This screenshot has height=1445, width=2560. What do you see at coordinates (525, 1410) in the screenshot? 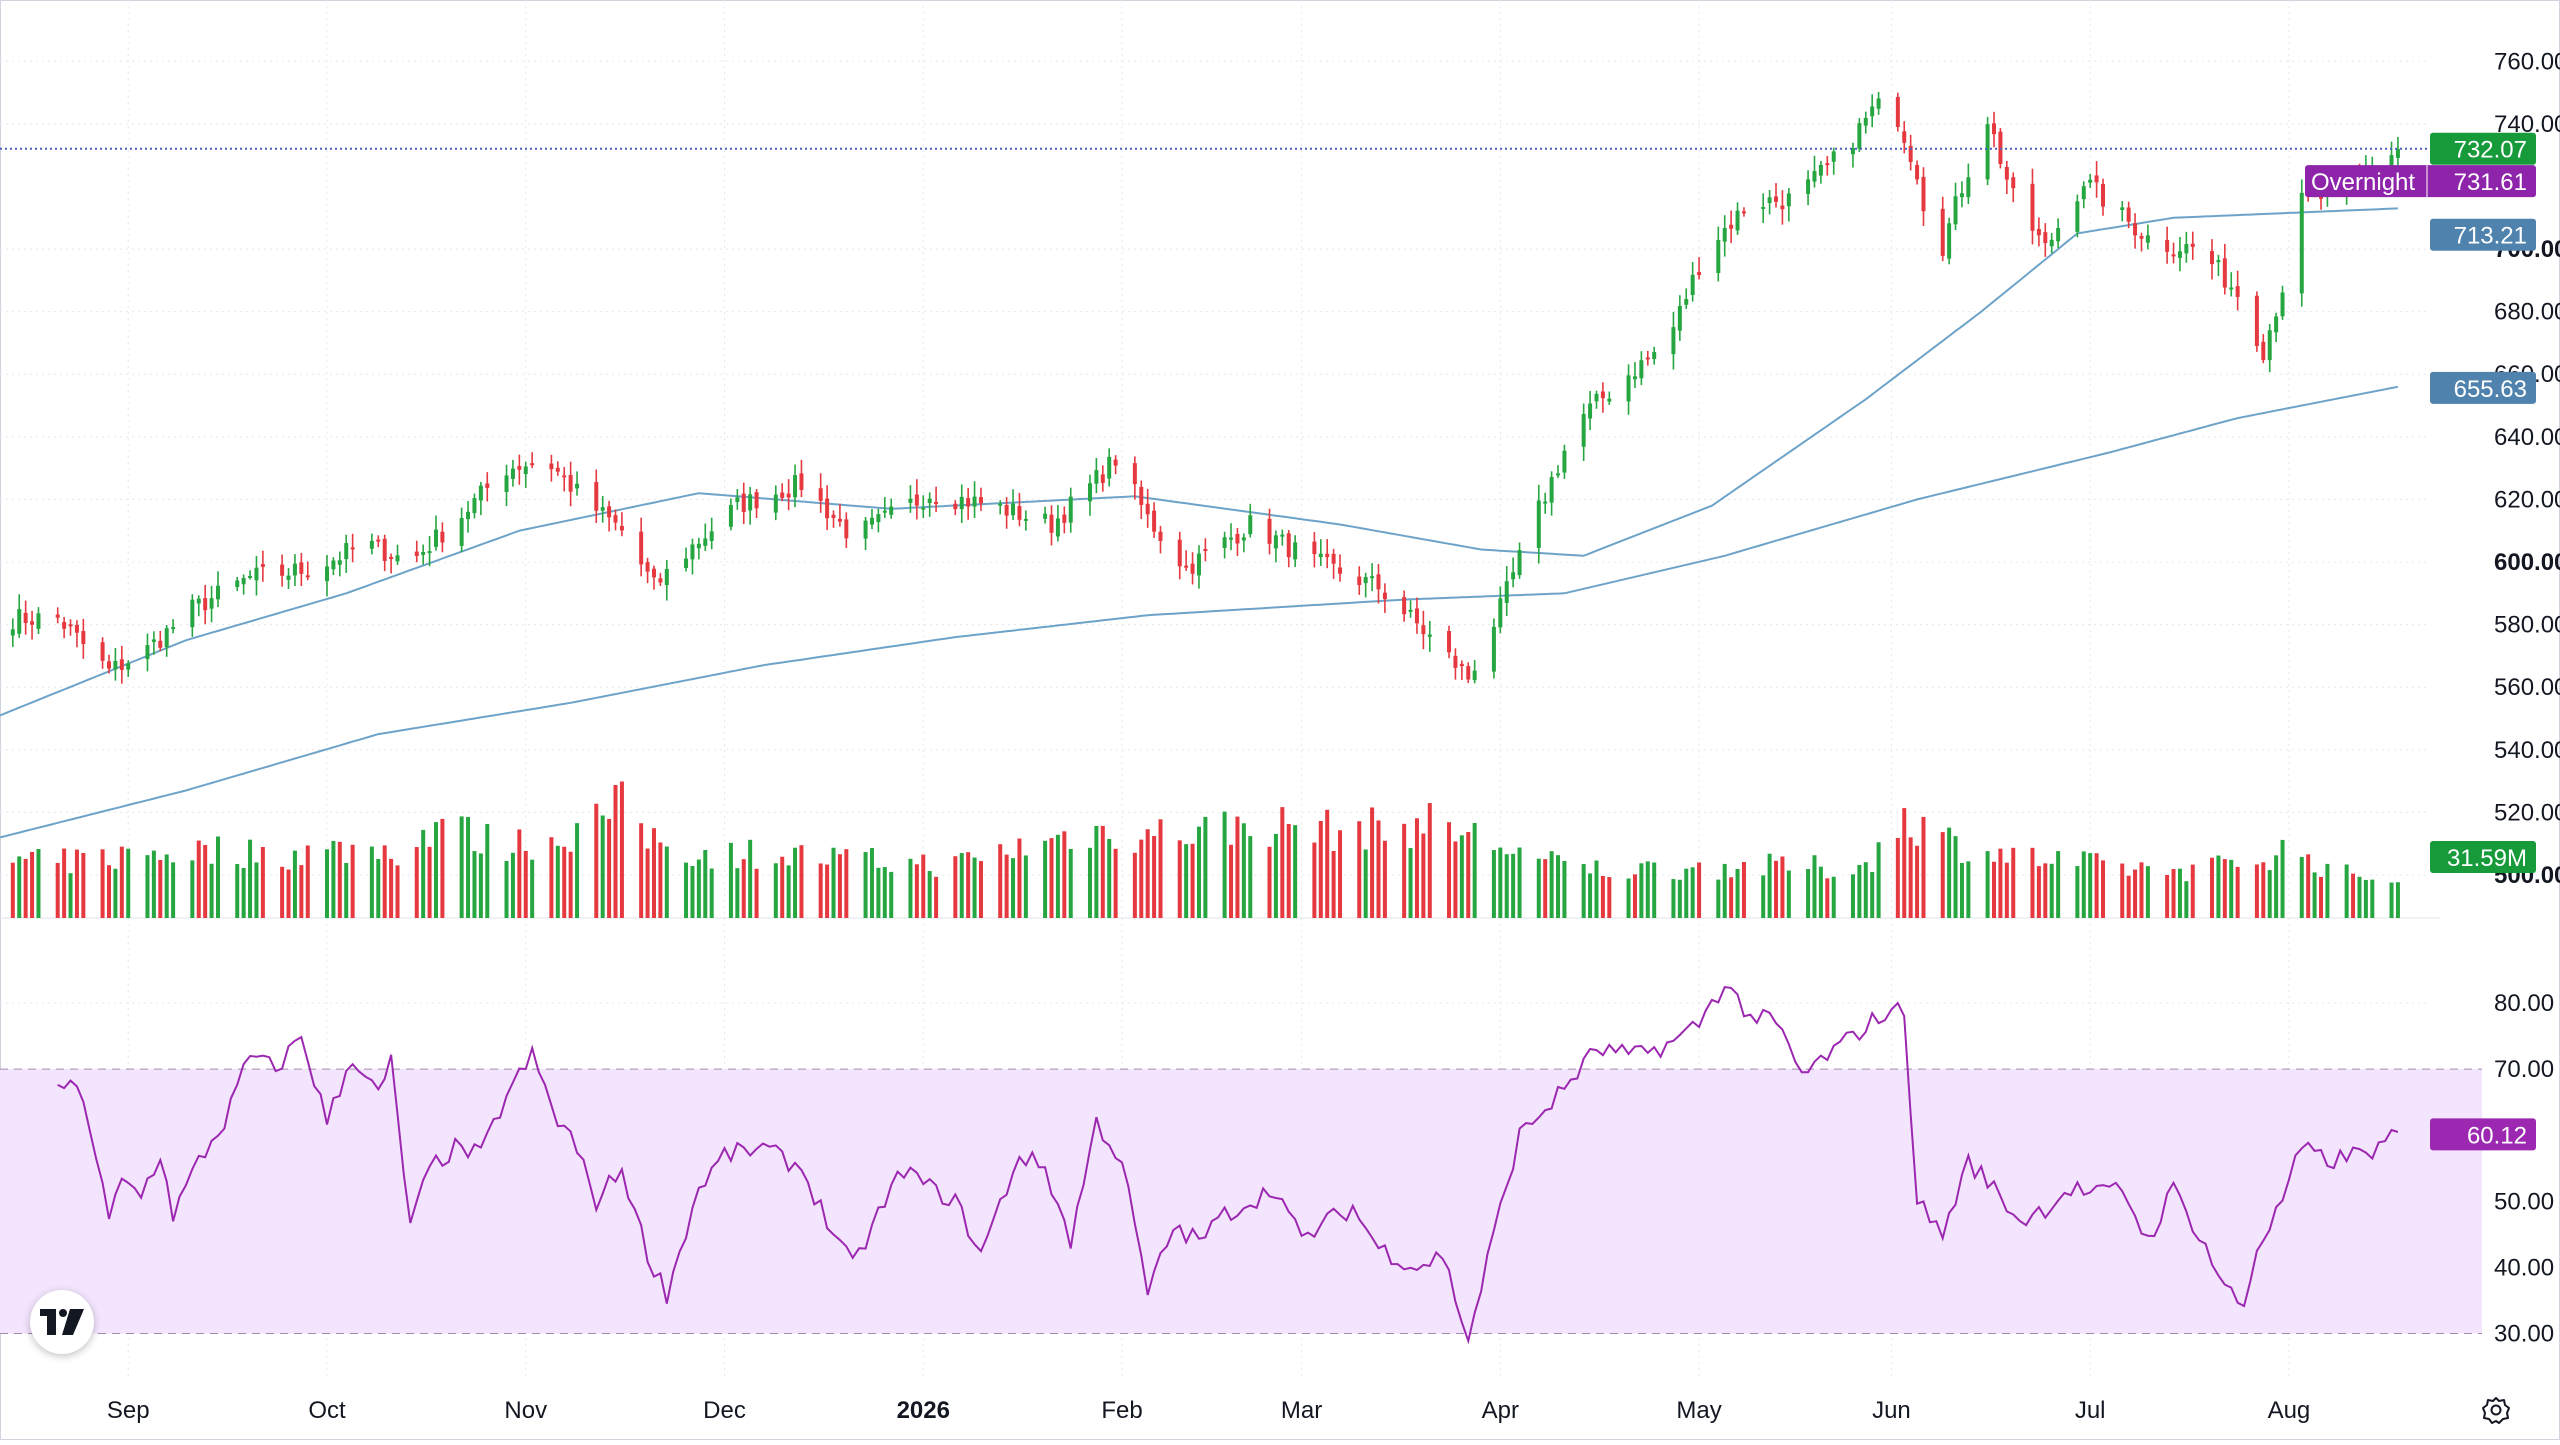
I see `time-tick-label: Nov` at bounding box center [525, 1410].